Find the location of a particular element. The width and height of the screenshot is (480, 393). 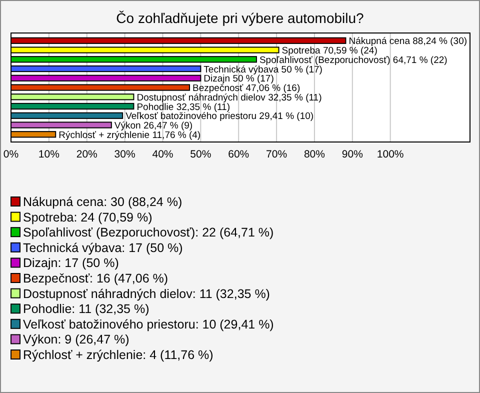

legend-label: Dizajn: 17 (50 %) is located at coordinates (71, 263).